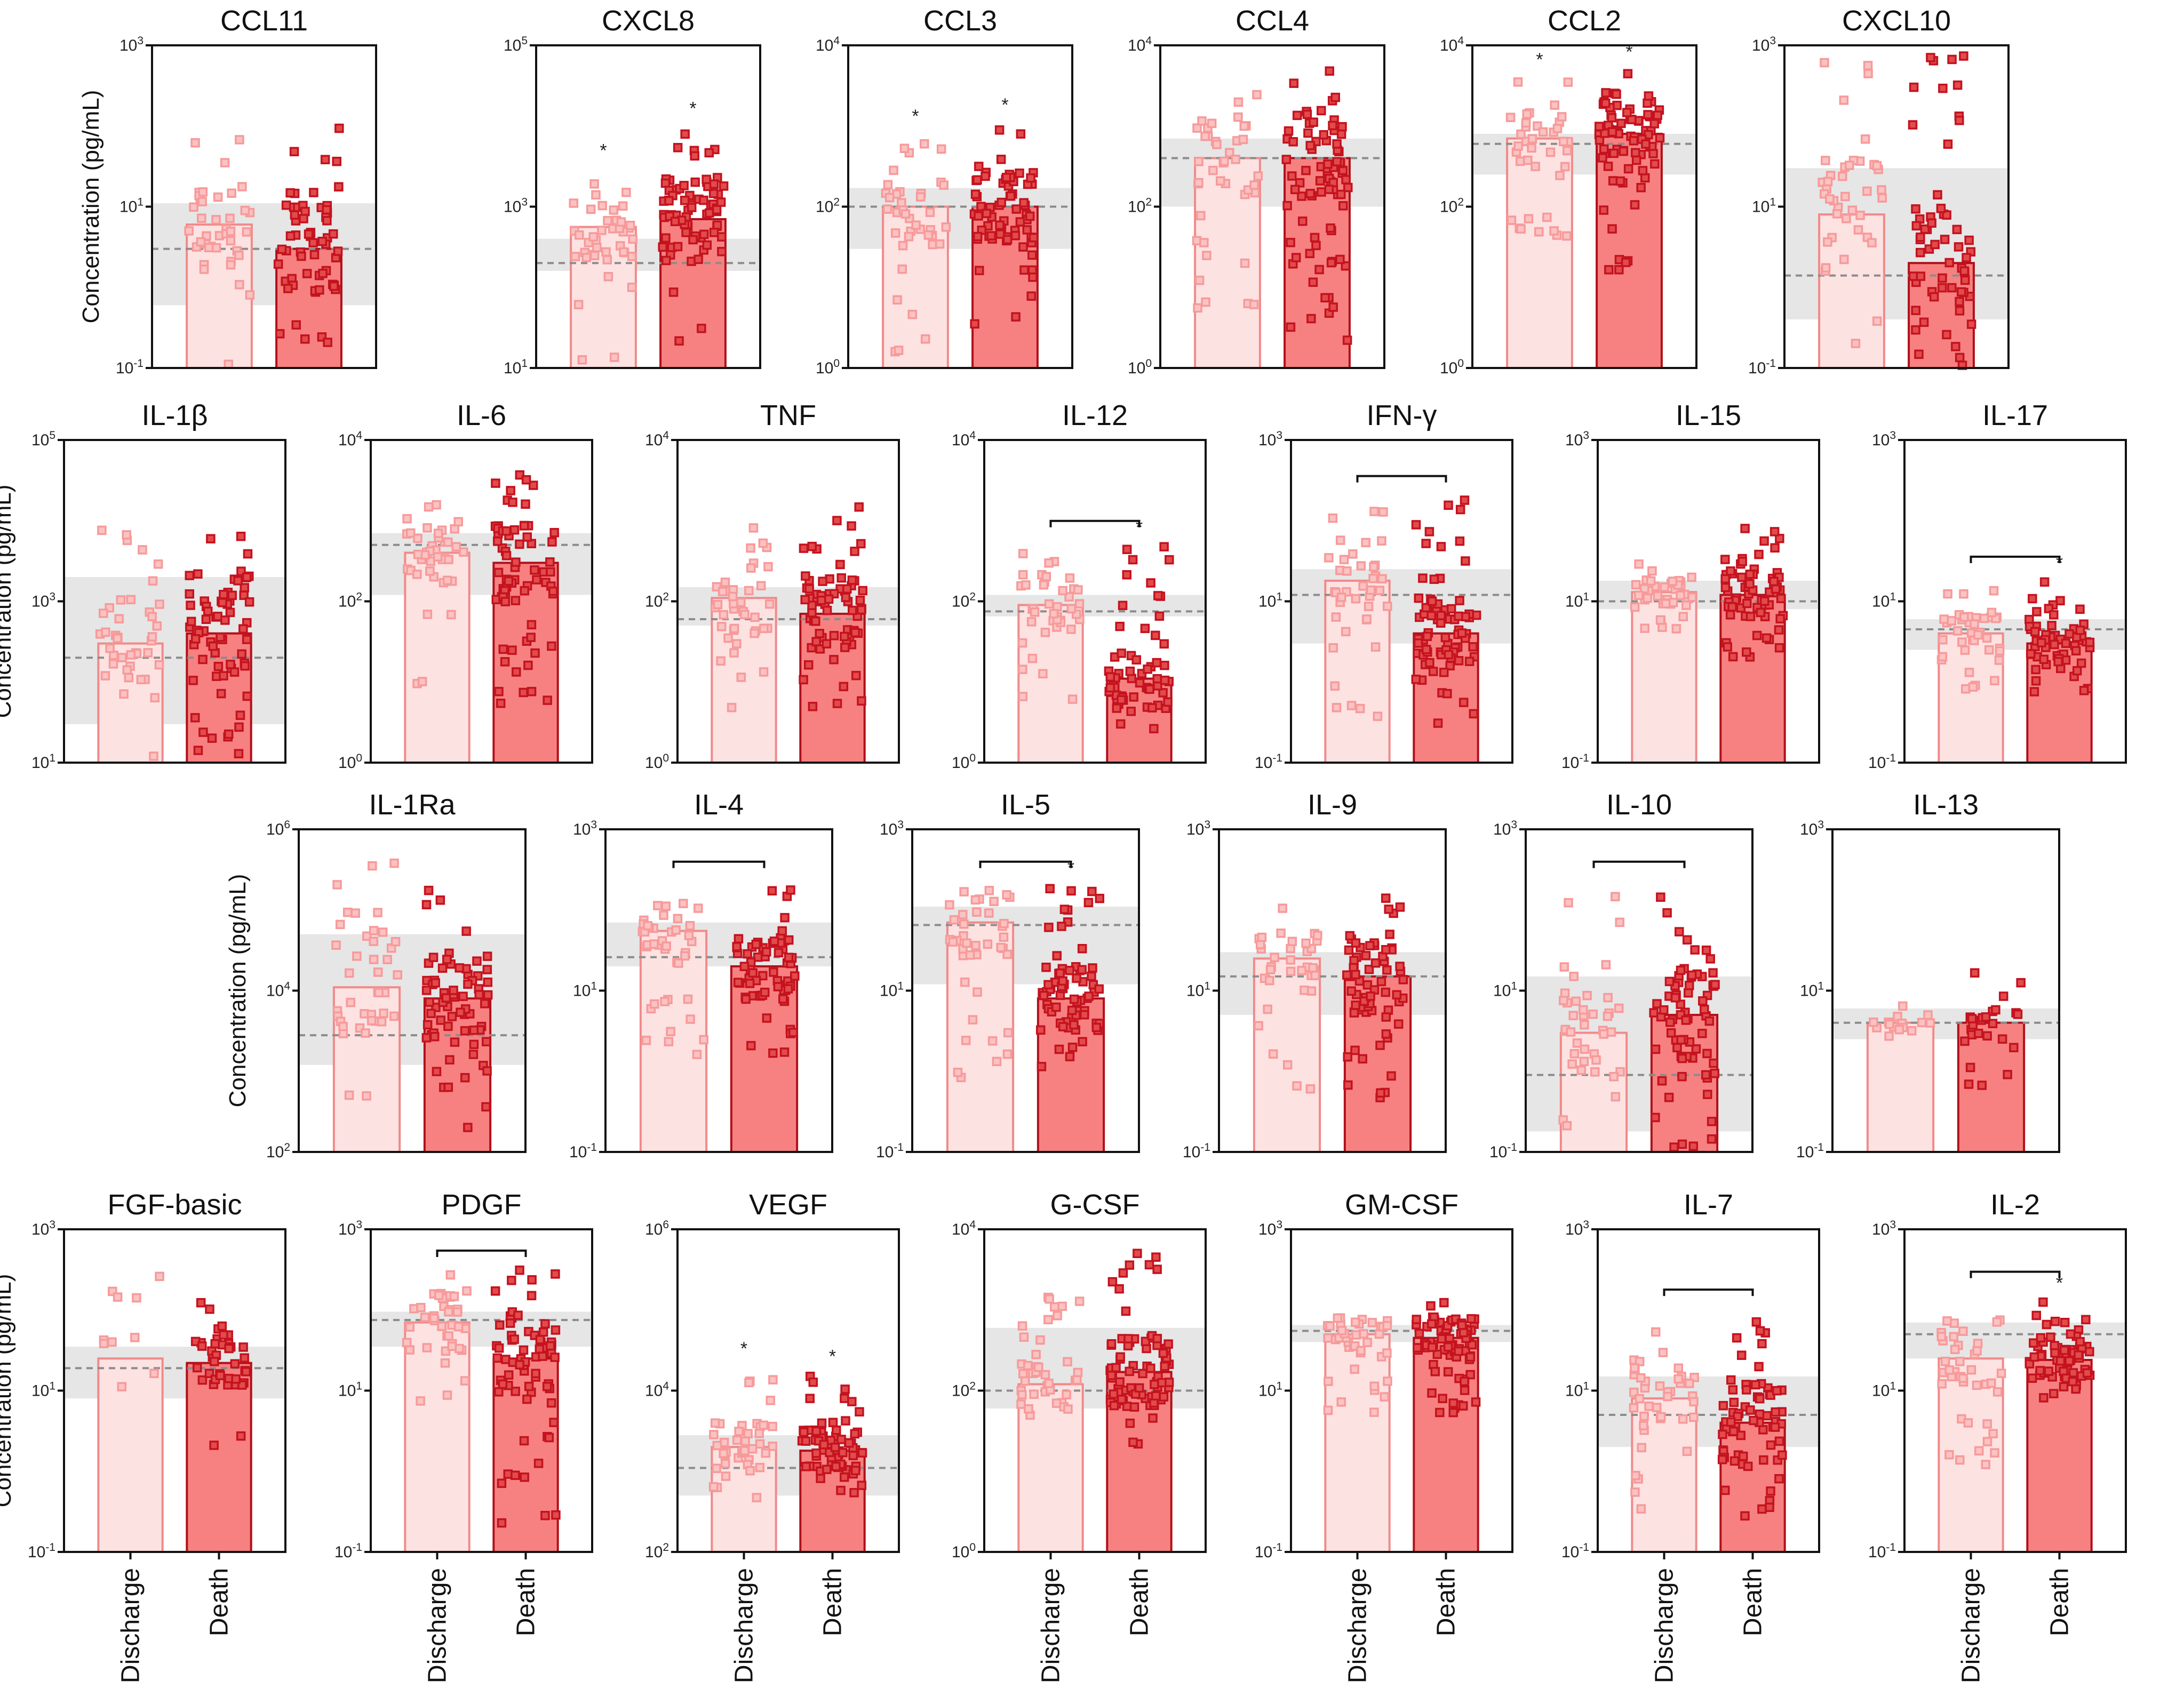  I want to click on y-tick-label: 10⁴, so click(828, 44).